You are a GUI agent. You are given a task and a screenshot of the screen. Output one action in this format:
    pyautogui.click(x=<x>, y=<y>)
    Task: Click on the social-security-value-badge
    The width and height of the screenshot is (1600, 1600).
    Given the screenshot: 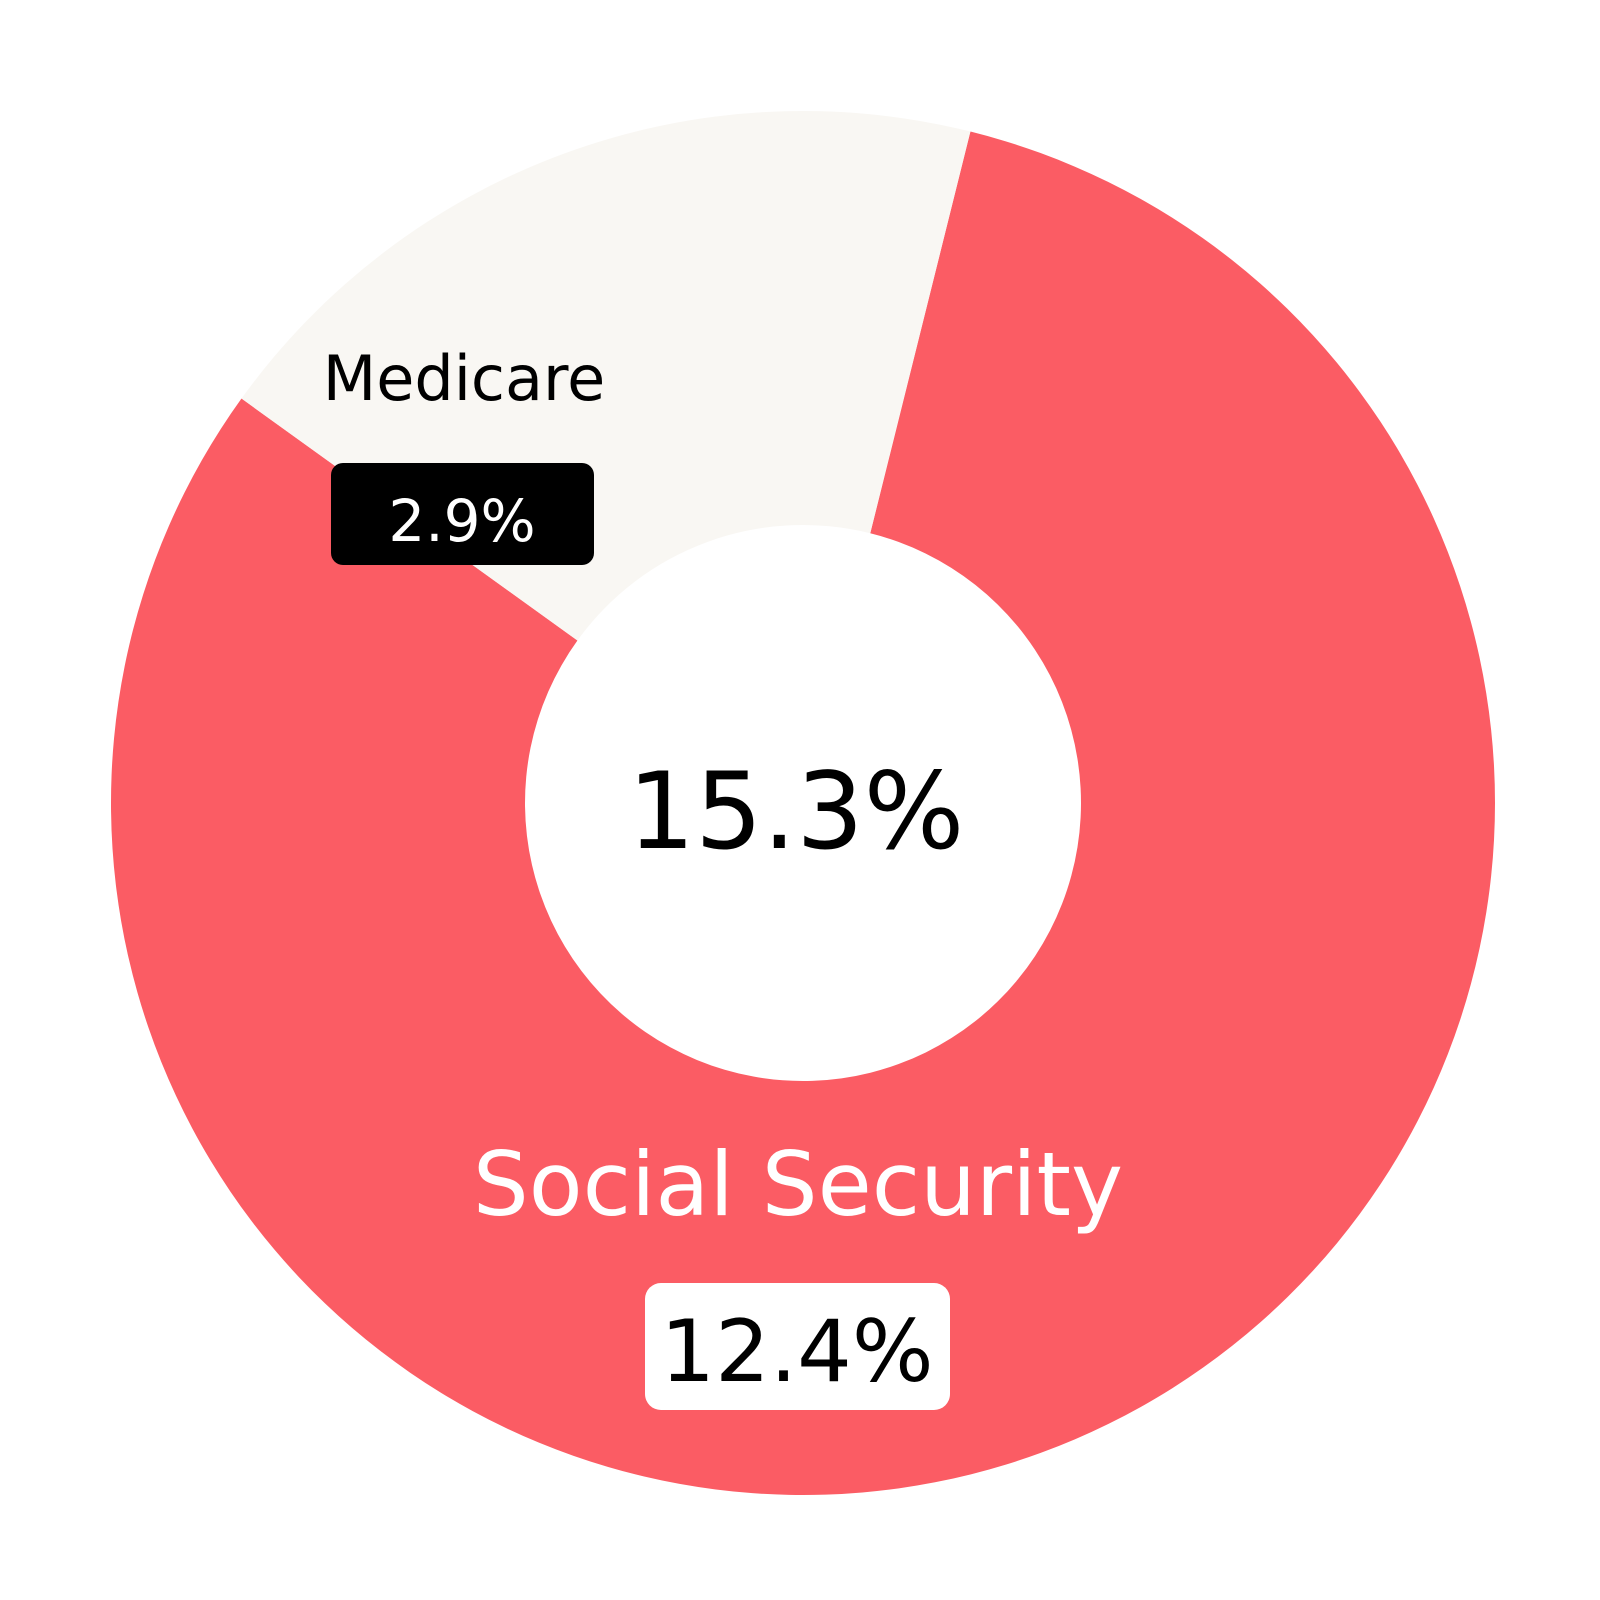 What is the action you would take?
    pyautogui.click(x=797, y=1346)
    